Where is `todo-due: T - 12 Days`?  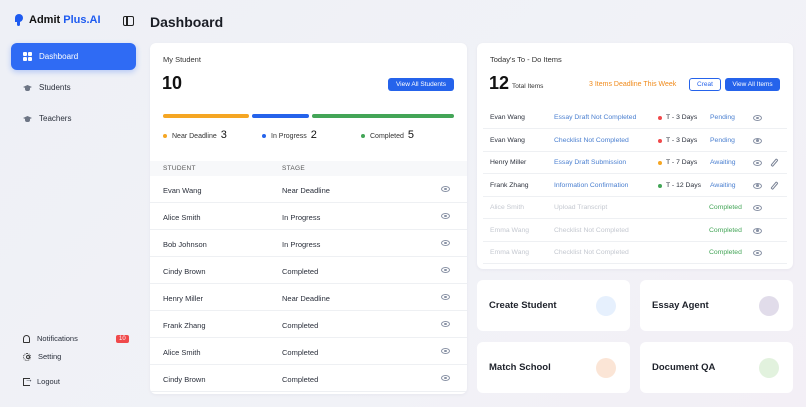 todo-due: T - 12 Days is located at coordinates (684, 185).